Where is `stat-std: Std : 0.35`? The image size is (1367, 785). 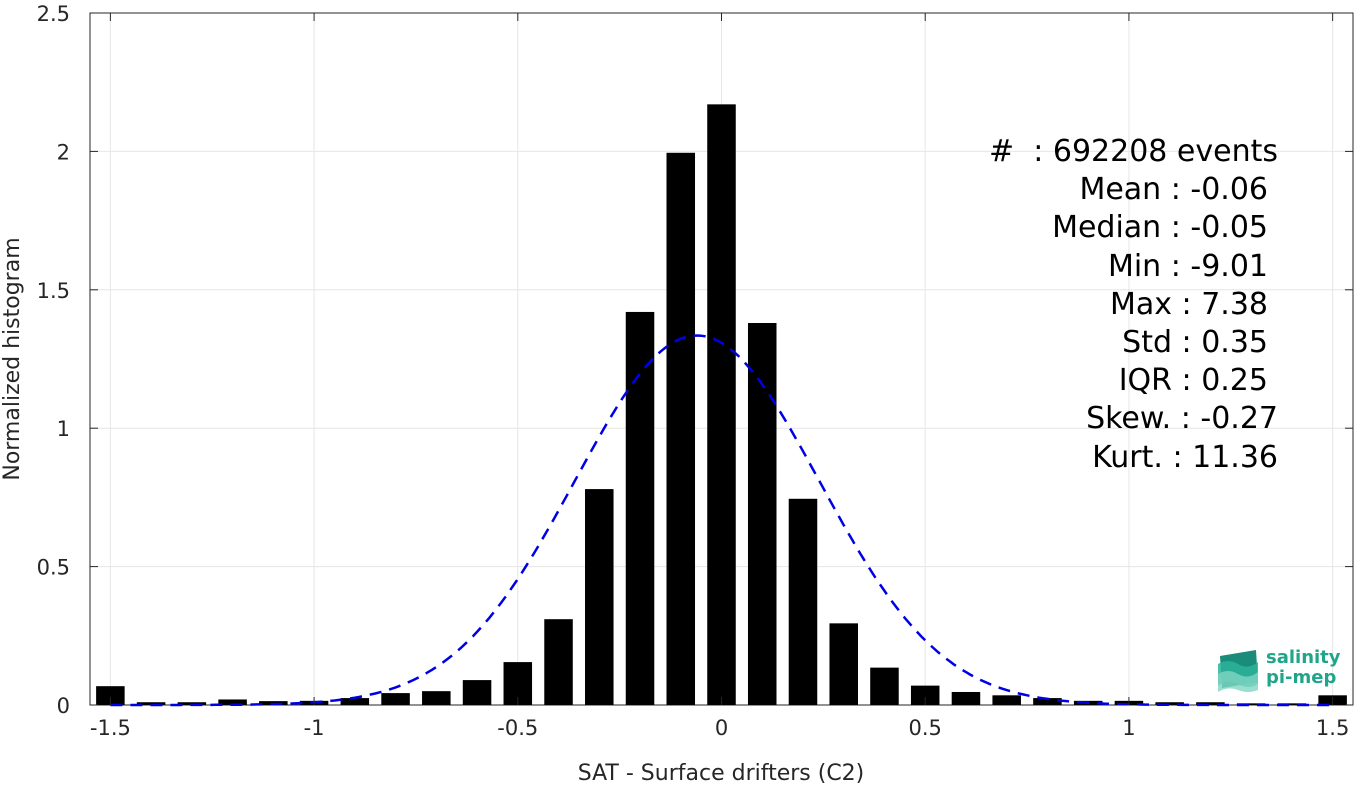 stat-std: Std : 0.35 is located at coordinates (1195, 343).